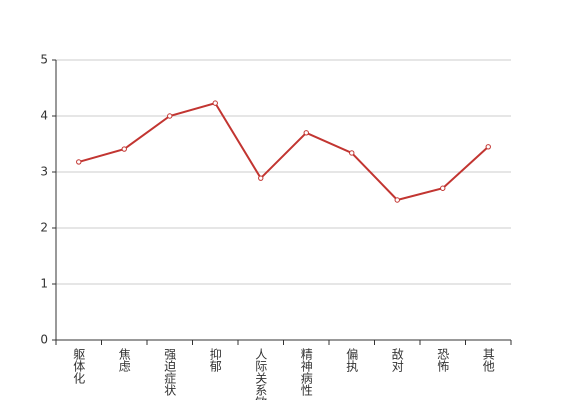 This screenshot has height=400, width=567. What do you see at coordinates (44, 172) in the screenshot?
I see `y-tick-label: 3` at bounding box center [44, 172].